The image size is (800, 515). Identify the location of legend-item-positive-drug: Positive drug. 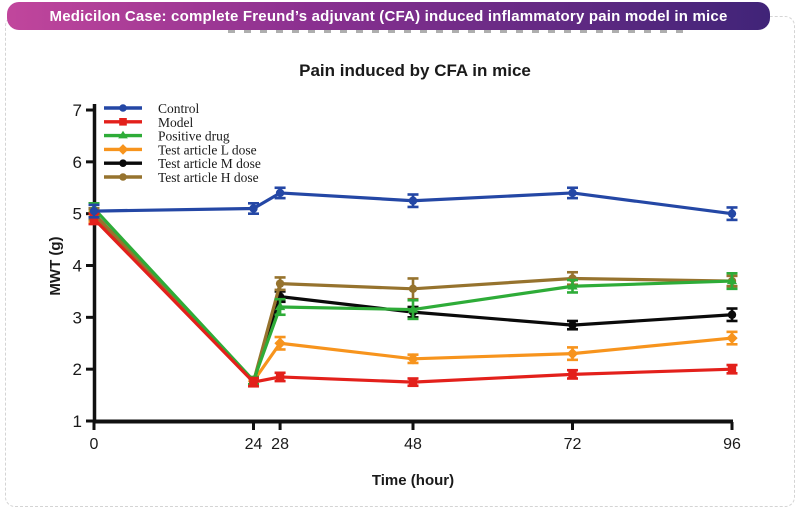
(167, 136).